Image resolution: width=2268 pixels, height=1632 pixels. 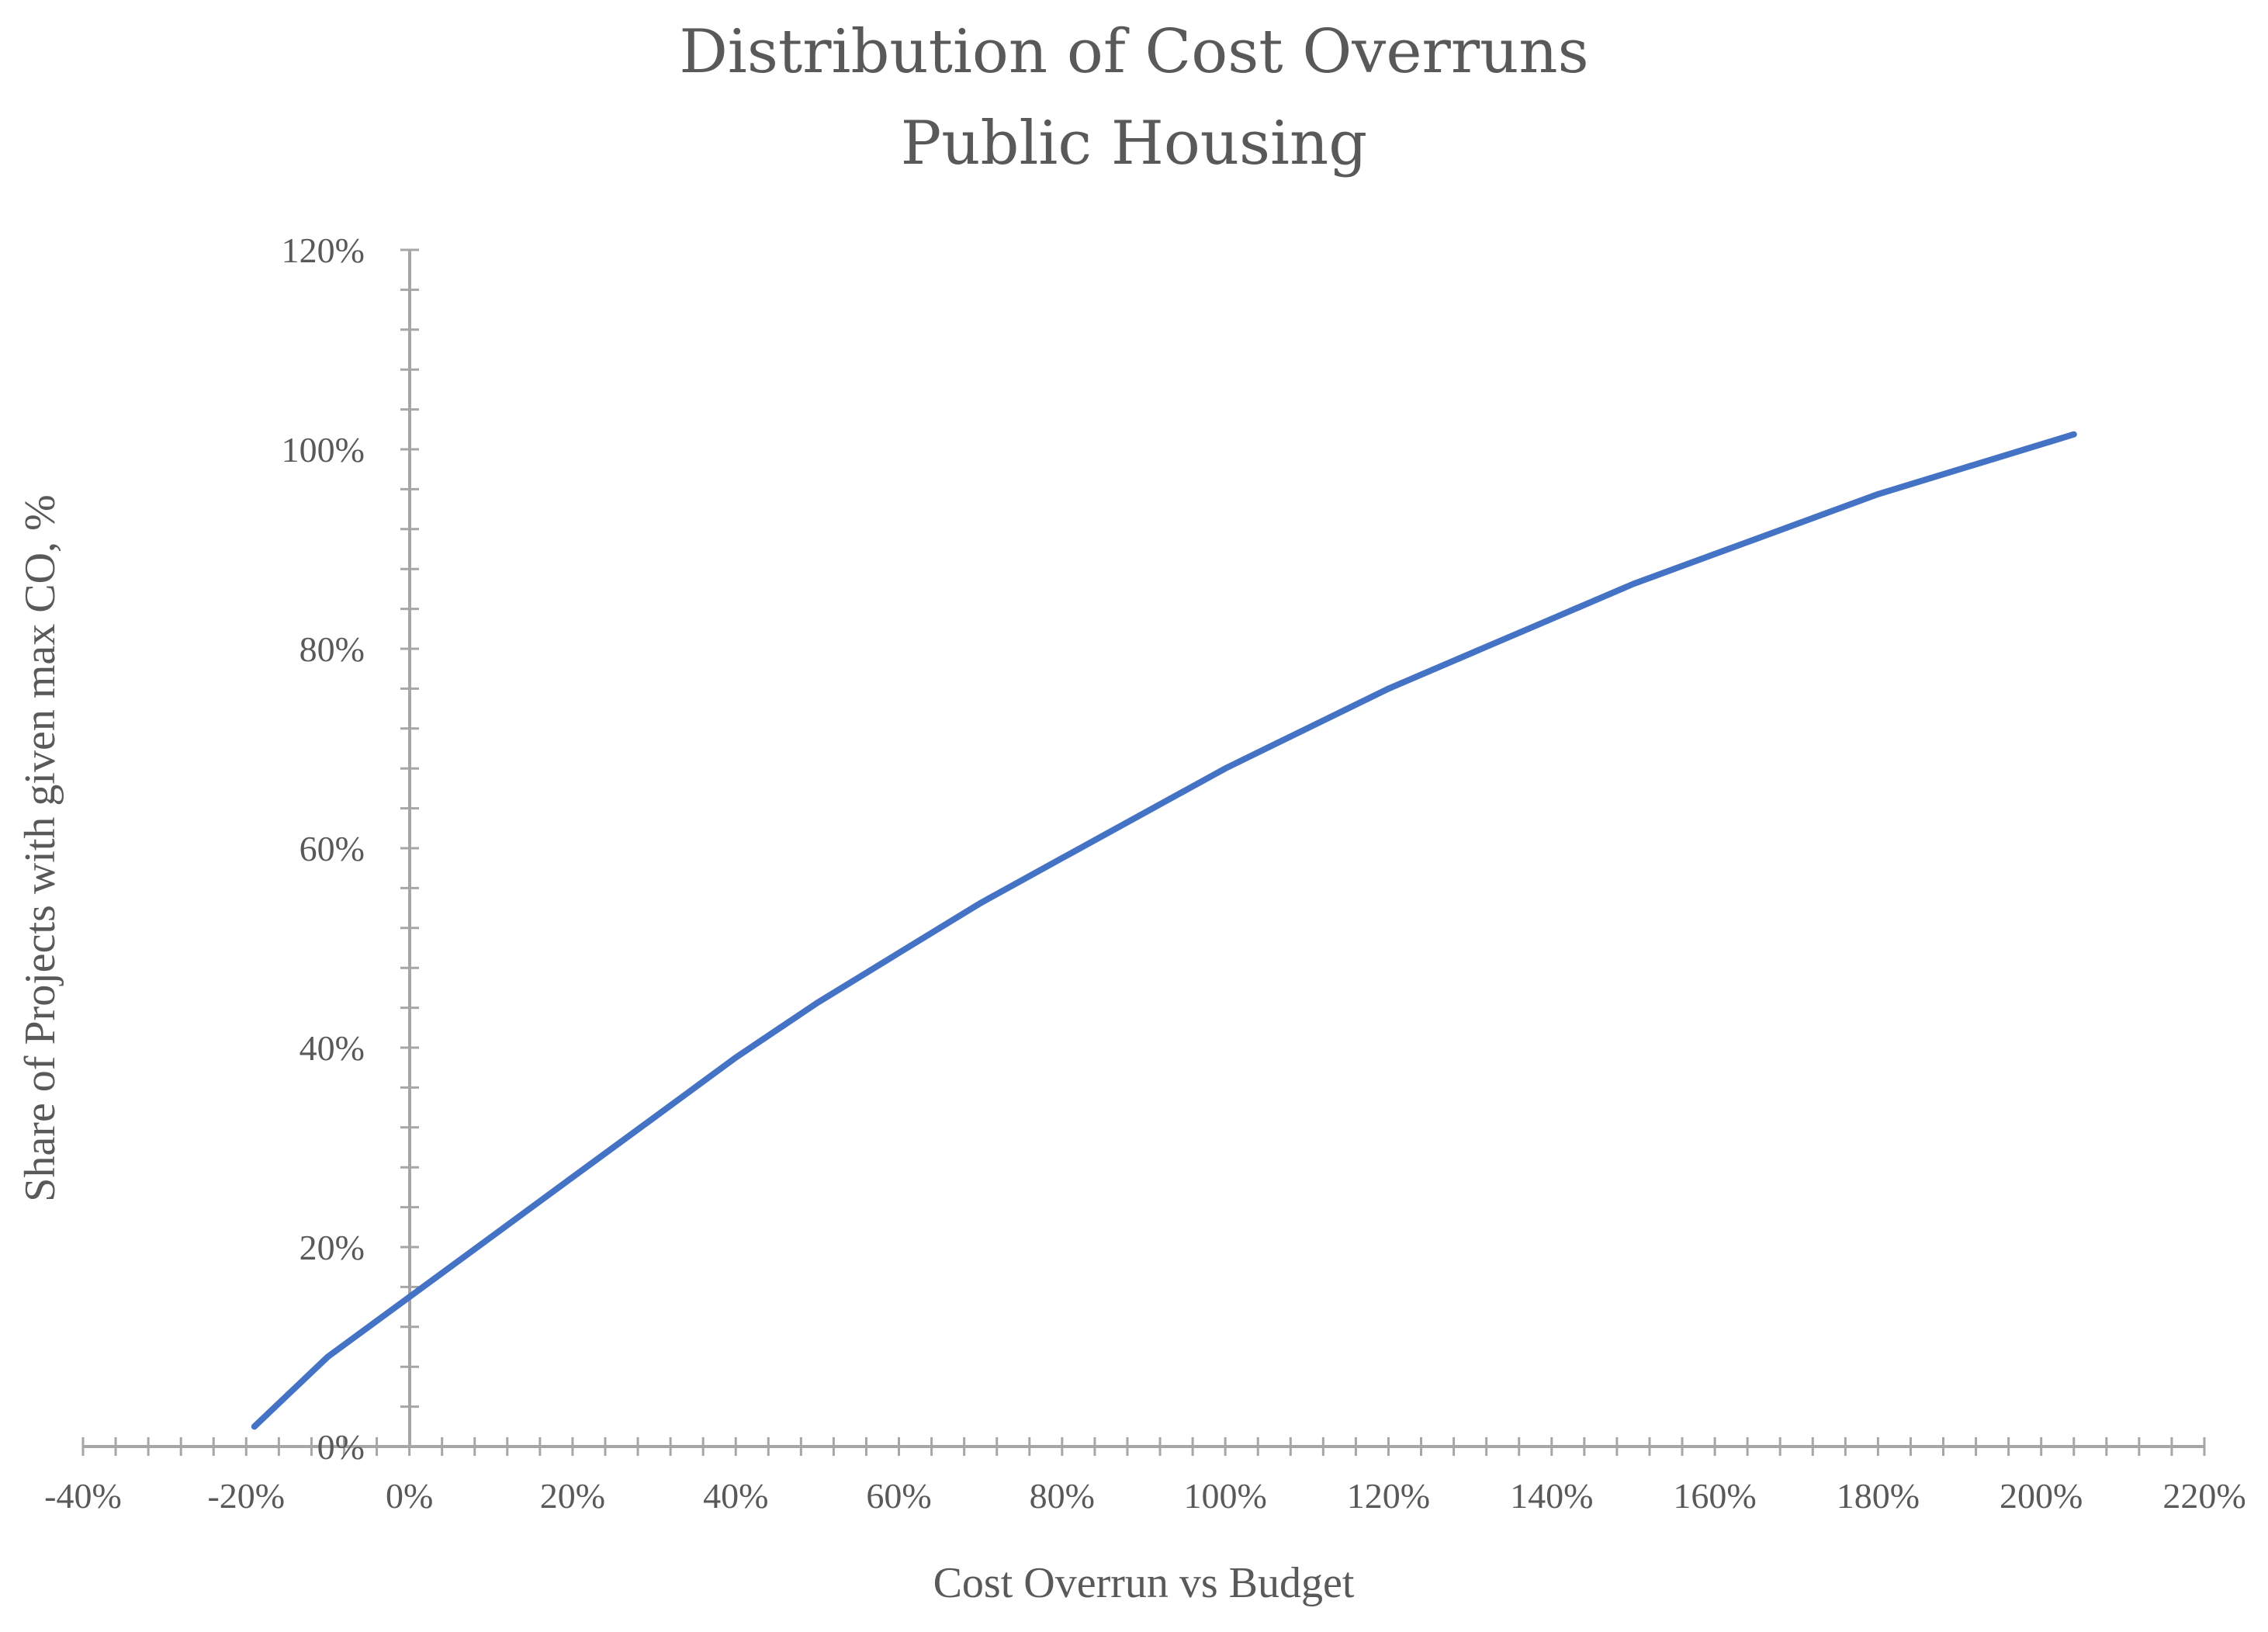 What do you see at coordinates (572, 1496) in the screenshot?
I see `x-tick-label: 20%` at bounding box center [572, 1496].